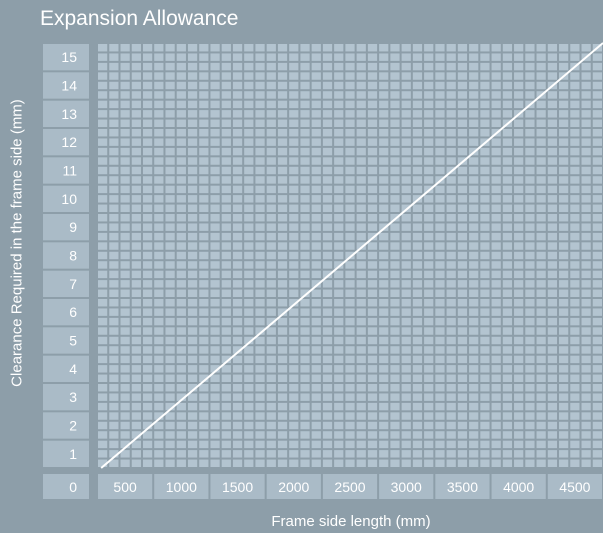 Image resolution: width=603 pixels, height=533 pixels. What do you see at coordinates (181, 486) in the screenshot?
I see `x-tick-panel` at bounding box center [181, 486].